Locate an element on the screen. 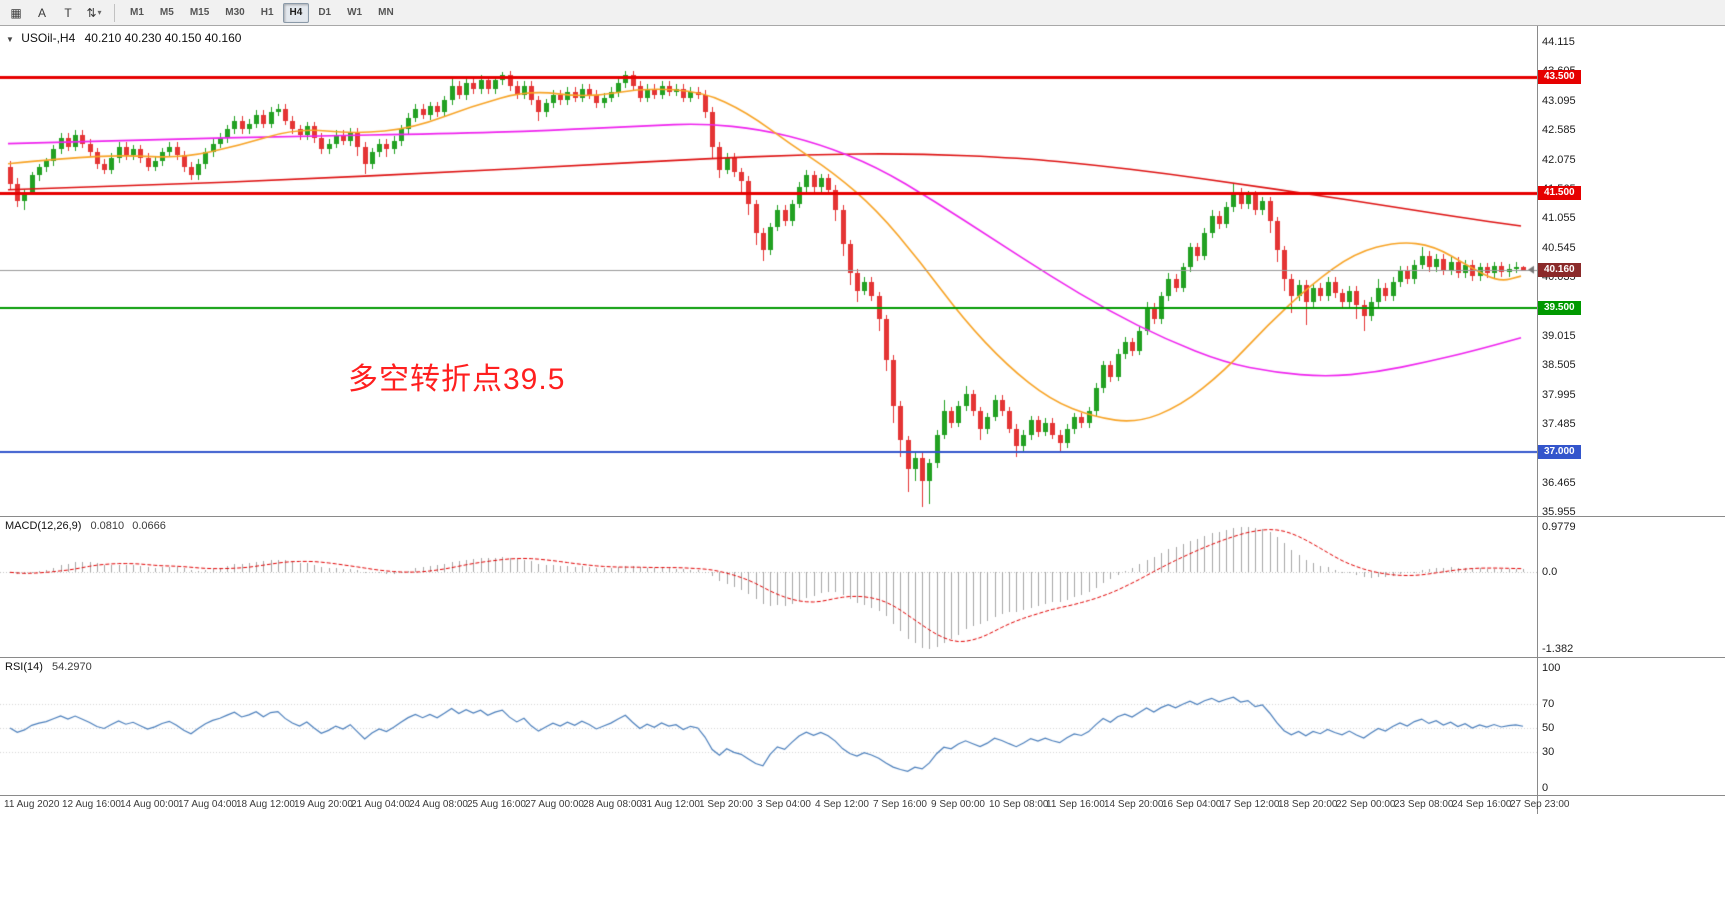 The image size is (1725, 898). time-axis-label: 23 Sep 08:00 is located at coordinates (1424, 804).